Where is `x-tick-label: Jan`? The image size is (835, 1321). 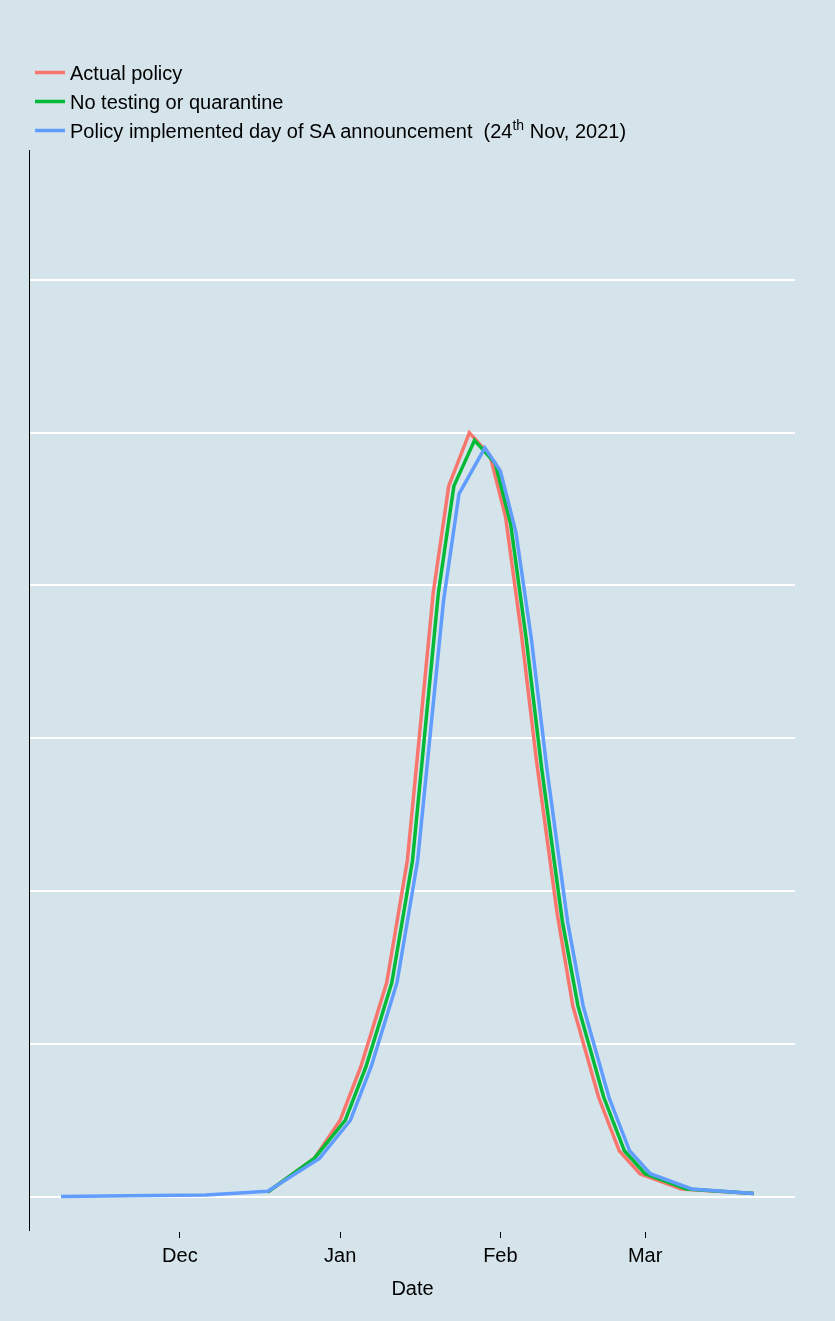
x-tick-label: Jan is located at coordinates (340, 1255).